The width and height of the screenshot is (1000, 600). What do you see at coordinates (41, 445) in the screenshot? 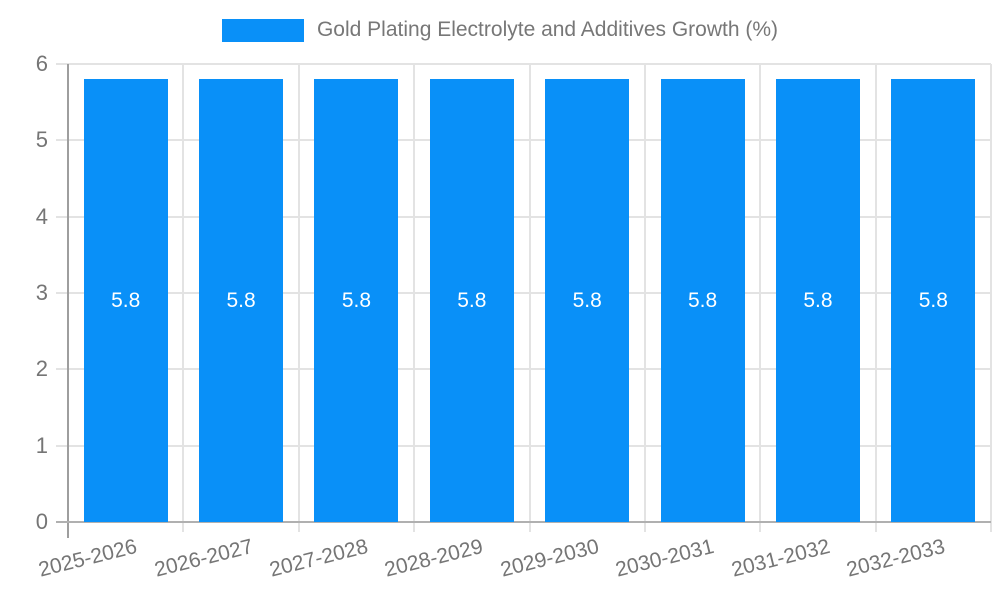
I see `y-tick-label: 1` at bounding box center [41, 445].